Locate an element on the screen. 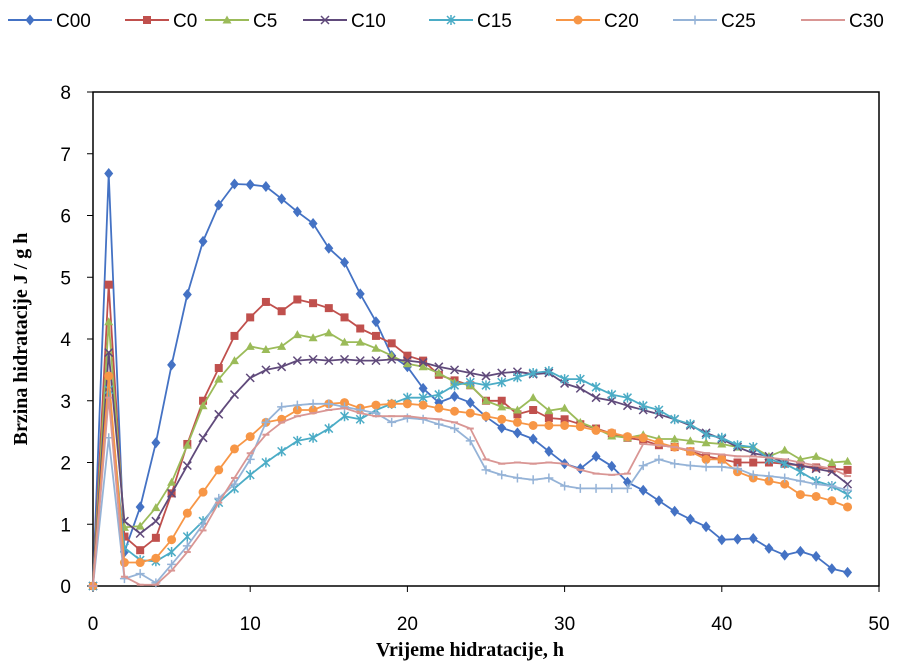  x-axis-ticks: 0 10 20 30 40 50 is located at coordinates (489, 610).